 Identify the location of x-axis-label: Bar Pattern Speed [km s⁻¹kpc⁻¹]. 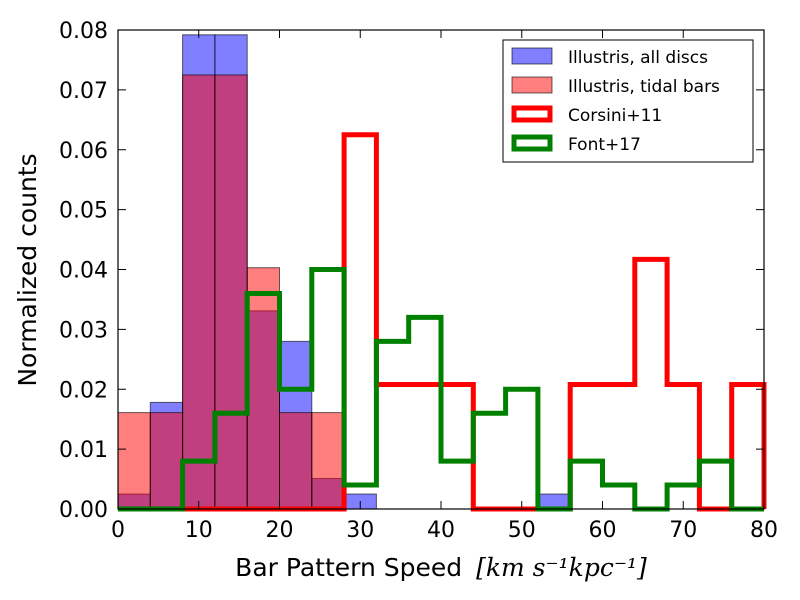
(441, 567).